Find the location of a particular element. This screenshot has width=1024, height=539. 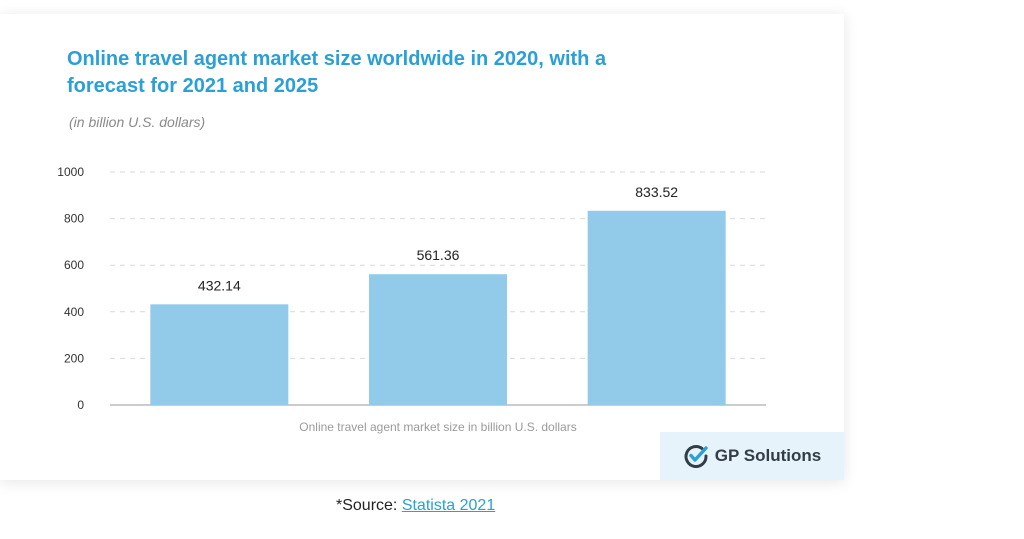

source-prefix: *Source: is located at coordinates (369, 505).